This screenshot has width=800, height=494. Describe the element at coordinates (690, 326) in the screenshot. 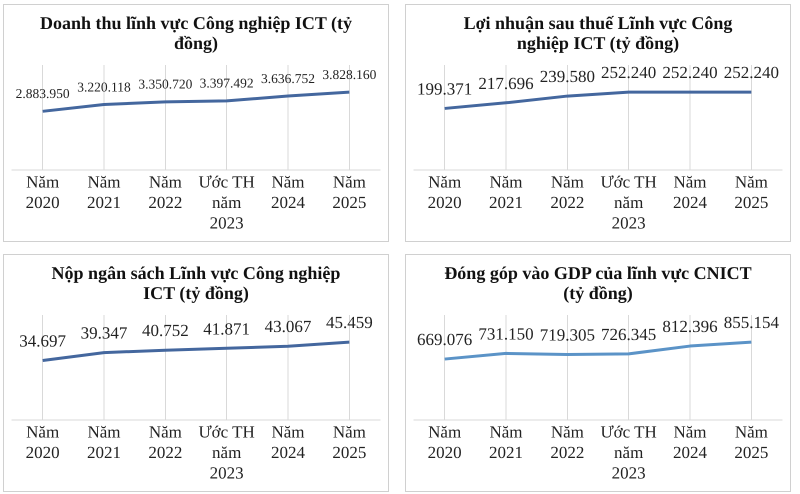

I see `data-label: 812.396` at that location.